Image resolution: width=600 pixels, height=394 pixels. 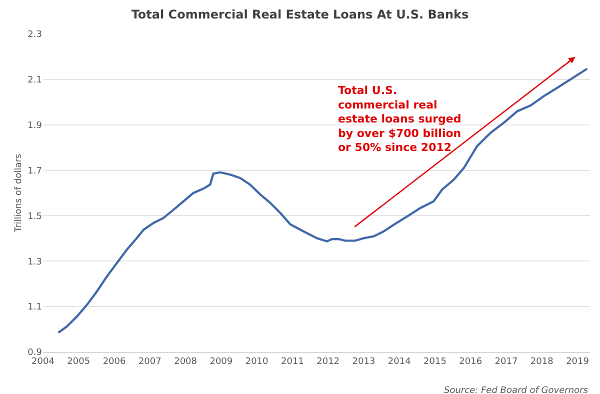 I want to click on x-tick-label: 2010, so click(x=257, y=361).